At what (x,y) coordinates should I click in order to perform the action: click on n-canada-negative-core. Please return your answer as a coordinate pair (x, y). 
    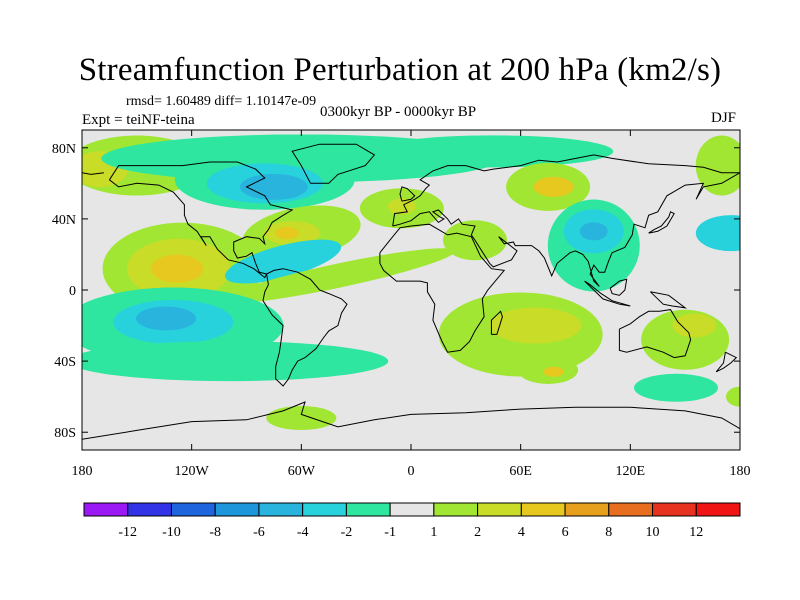
    Looking at the image, I should click on (273, 186).